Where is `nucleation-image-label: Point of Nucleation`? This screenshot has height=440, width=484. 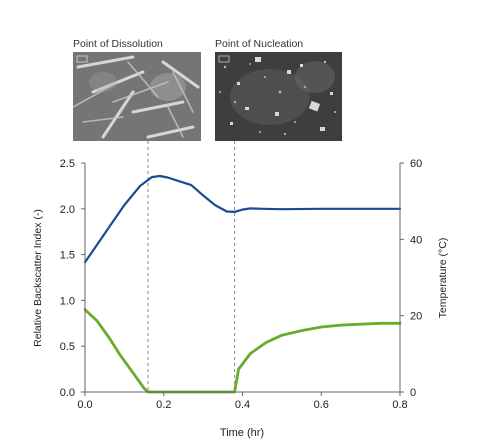 nucleation-image-label: Point of Nucleation is located at coordinates (259, 44).